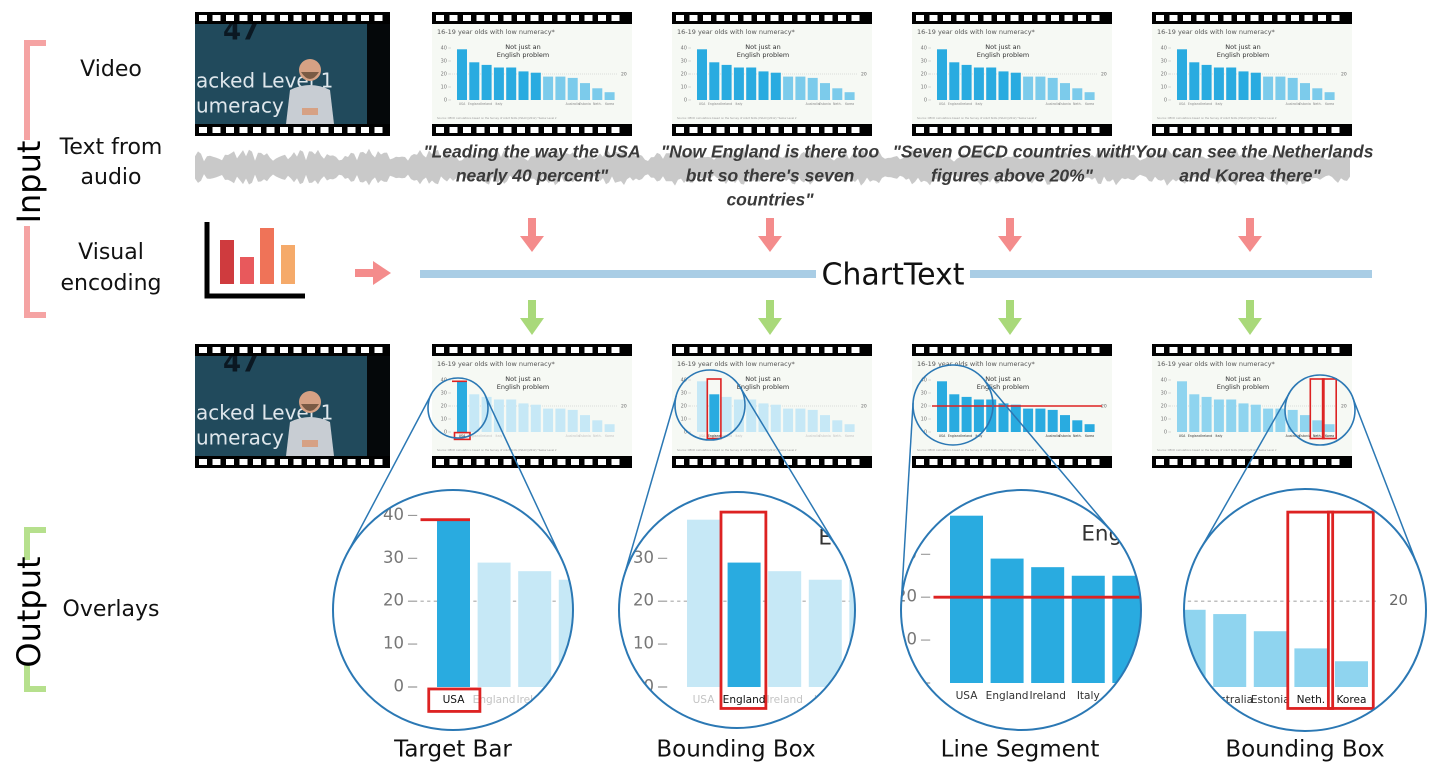 The width and height of the screenshot is (1433, 774). What do you see at coordinates (458, 408) in the screenshot?
I see `zoom-source` at bounding box center [458, 408].